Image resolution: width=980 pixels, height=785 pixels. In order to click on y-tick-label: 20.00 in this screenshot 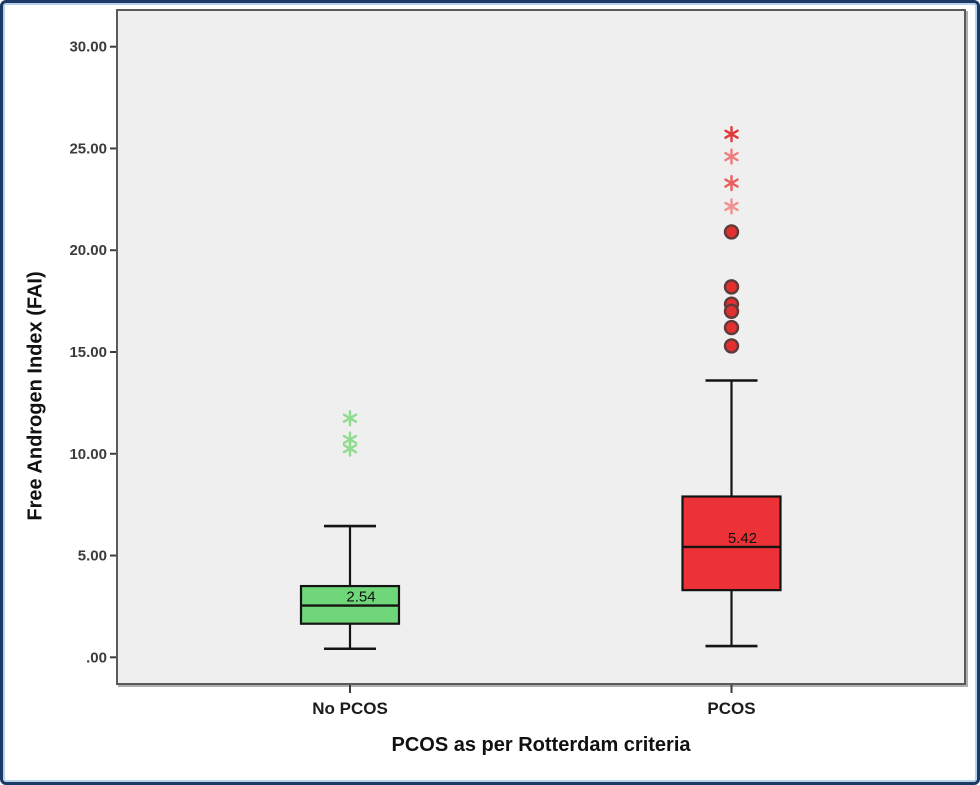, I will do `click(88, 250)`.